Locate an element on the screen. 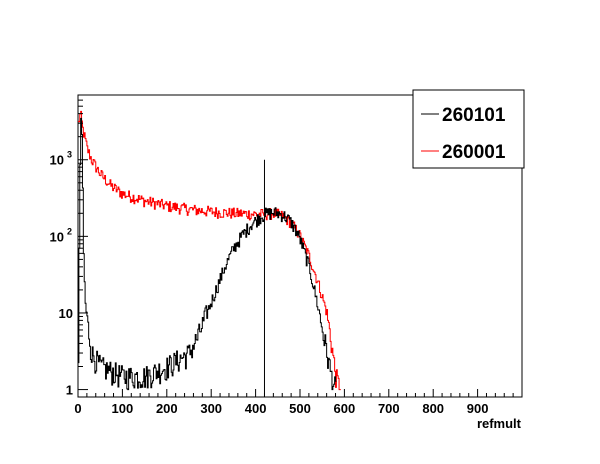  x-tick-label: 900 is located at coordinates (478, 408).